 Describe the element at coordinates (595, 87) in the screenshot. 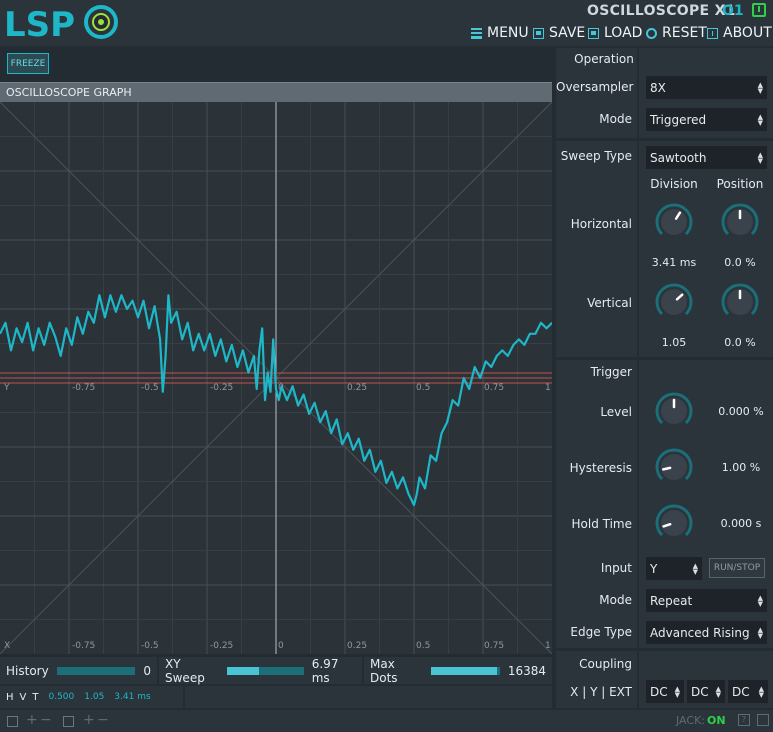

I see `oversampler-label: Oversampler` at that location.